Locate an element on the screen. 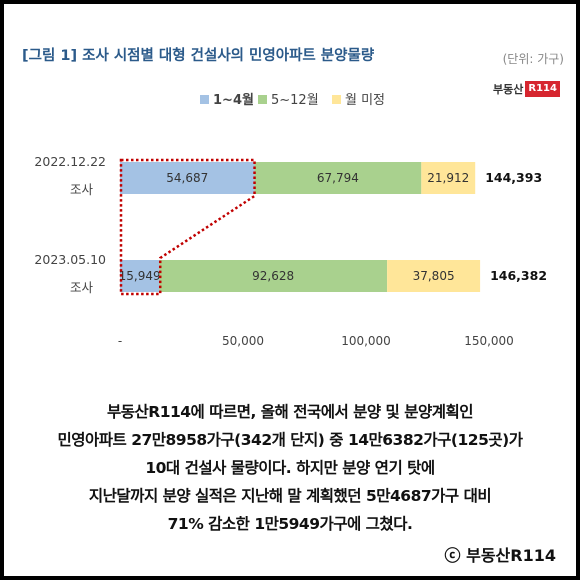 The height and width of the screenshot is (580, 580). value-label-1-1: 54,687 is located at coordinates (187, 178).